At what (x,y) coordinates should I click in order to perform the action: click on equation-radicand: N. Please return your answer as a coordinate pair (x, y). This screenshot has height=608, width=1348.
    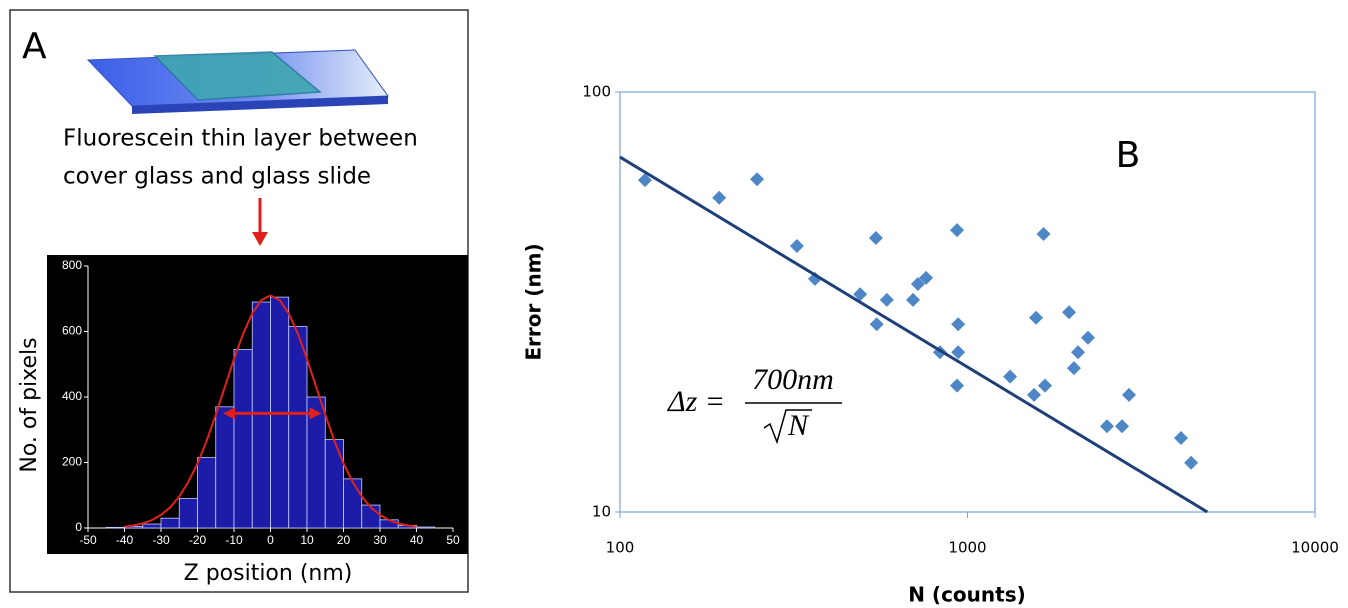
    Looking at the image, I should click on (798, 425).